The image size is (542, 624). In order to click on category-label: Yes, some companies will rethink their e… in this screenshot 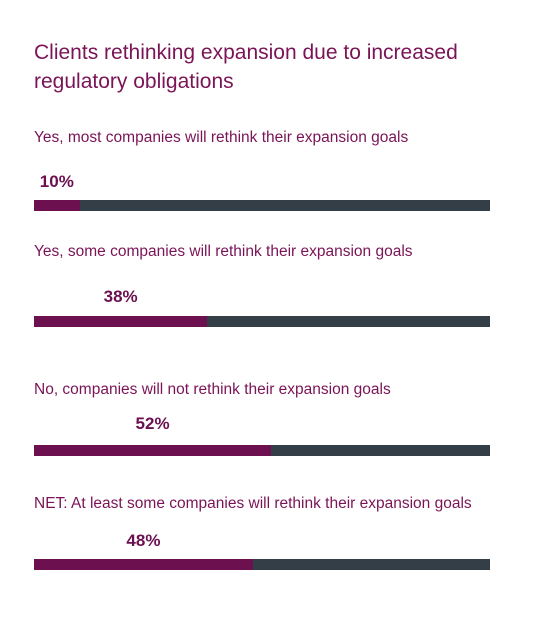, I will do `click(223, 251)`.